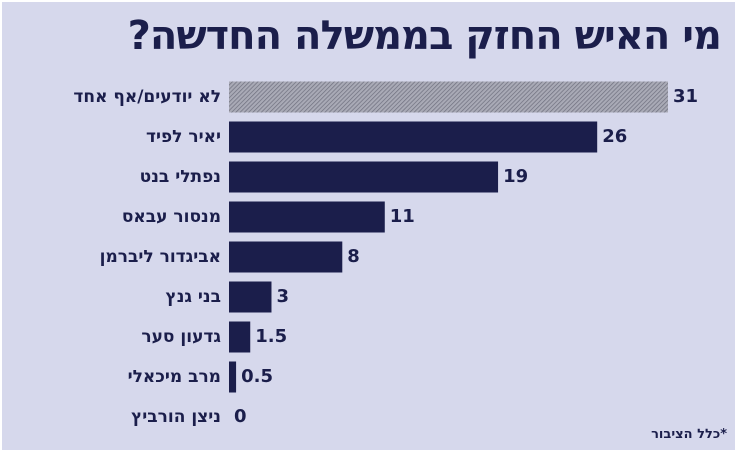 This screenshot has width=737, height=452. What do you see at coordinates (353, 256) in the screenshot?
I see `value-label: 8` at bounding box center [353, 256].